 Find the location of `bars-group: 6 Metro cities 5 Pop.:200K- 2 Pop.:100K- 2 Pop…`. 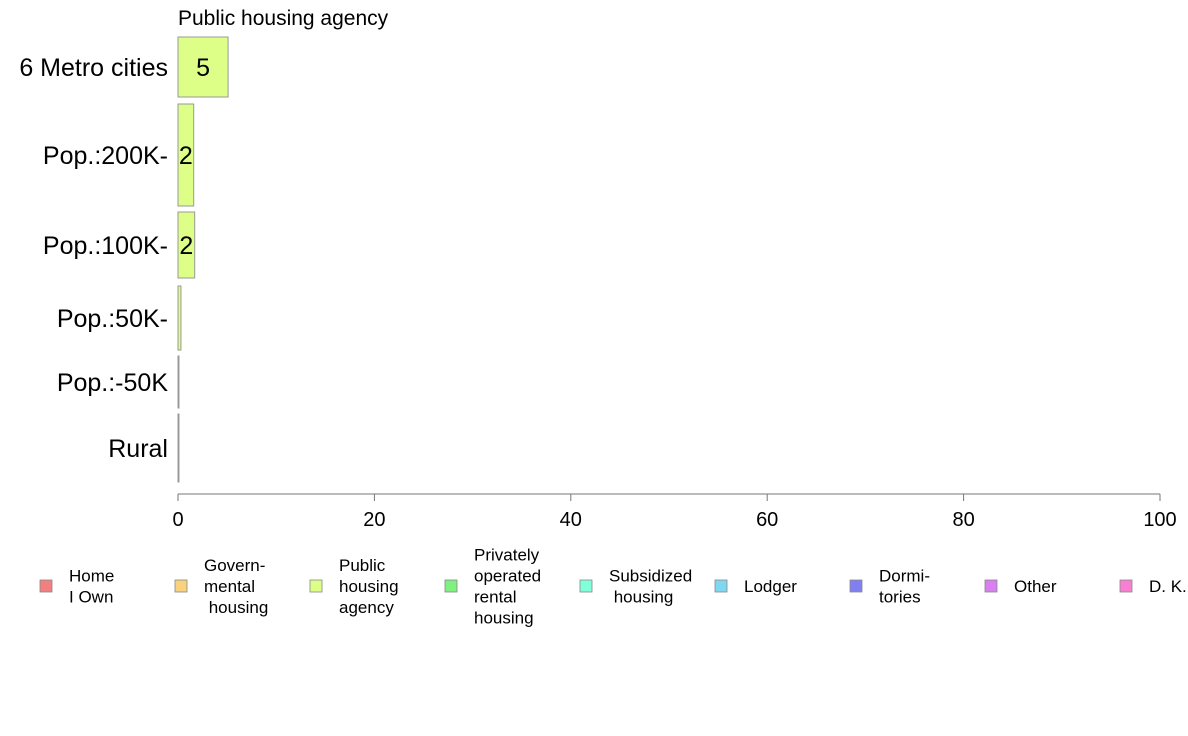

bars-group: 6 Metro cities 5 Pop.:200K- 2 Pop.:100K- 2 Pop… is located at coordinates (124, 259).